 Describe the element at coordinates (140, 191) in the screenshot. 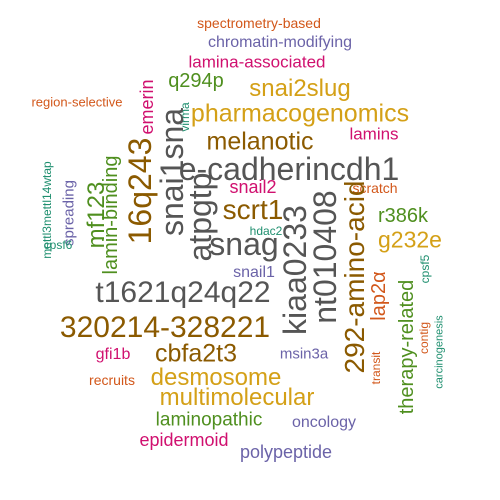

I see `word-13: 16q243` at that location.